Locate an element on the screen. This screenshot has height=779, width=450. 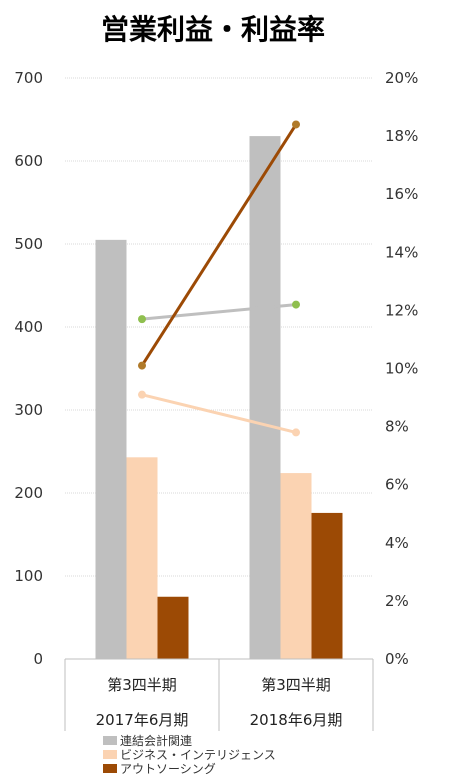
right-tick-label: 8% is located at coordinates (397, 427).